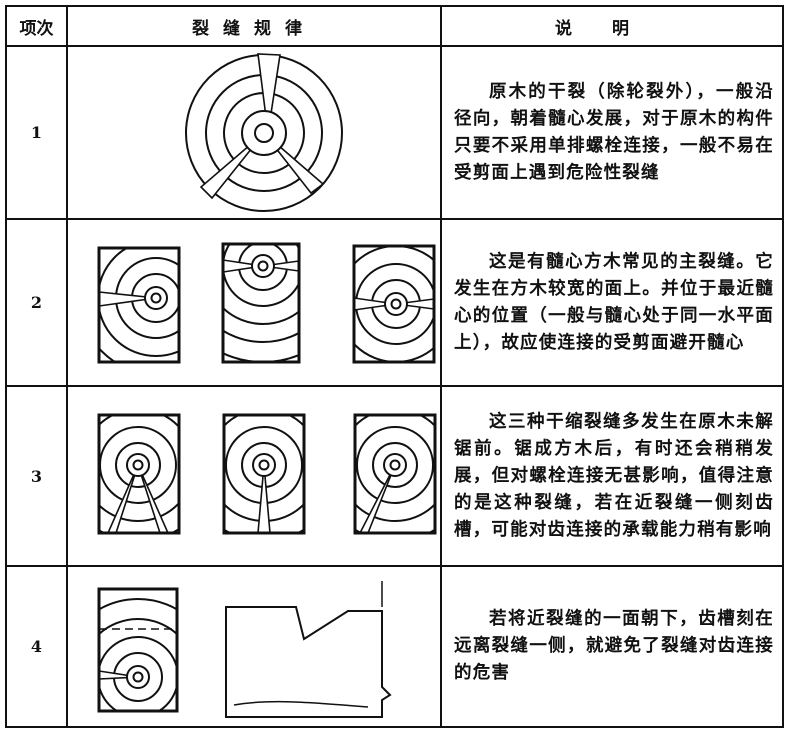 This screenshot has height=734, width=788. Describe the element at coordinates (36, 302) in the screenshot. I see `item-number: 2` at that location.